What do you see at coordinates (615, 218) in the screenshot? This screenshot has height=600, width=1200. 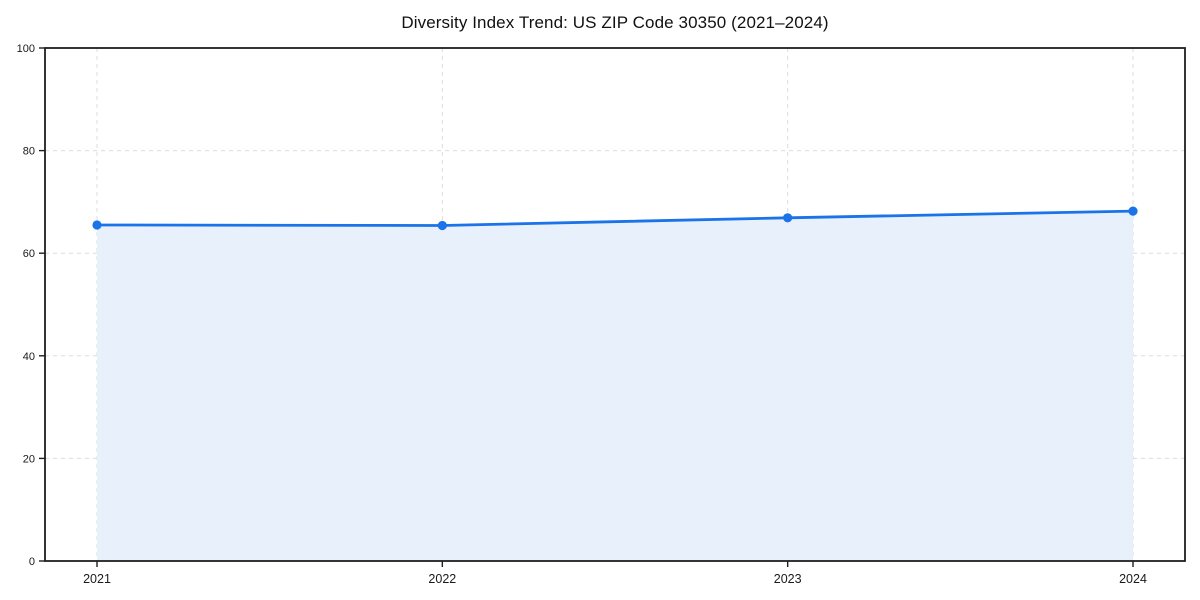 I see `trend-line` at bounding box center [615, 218].